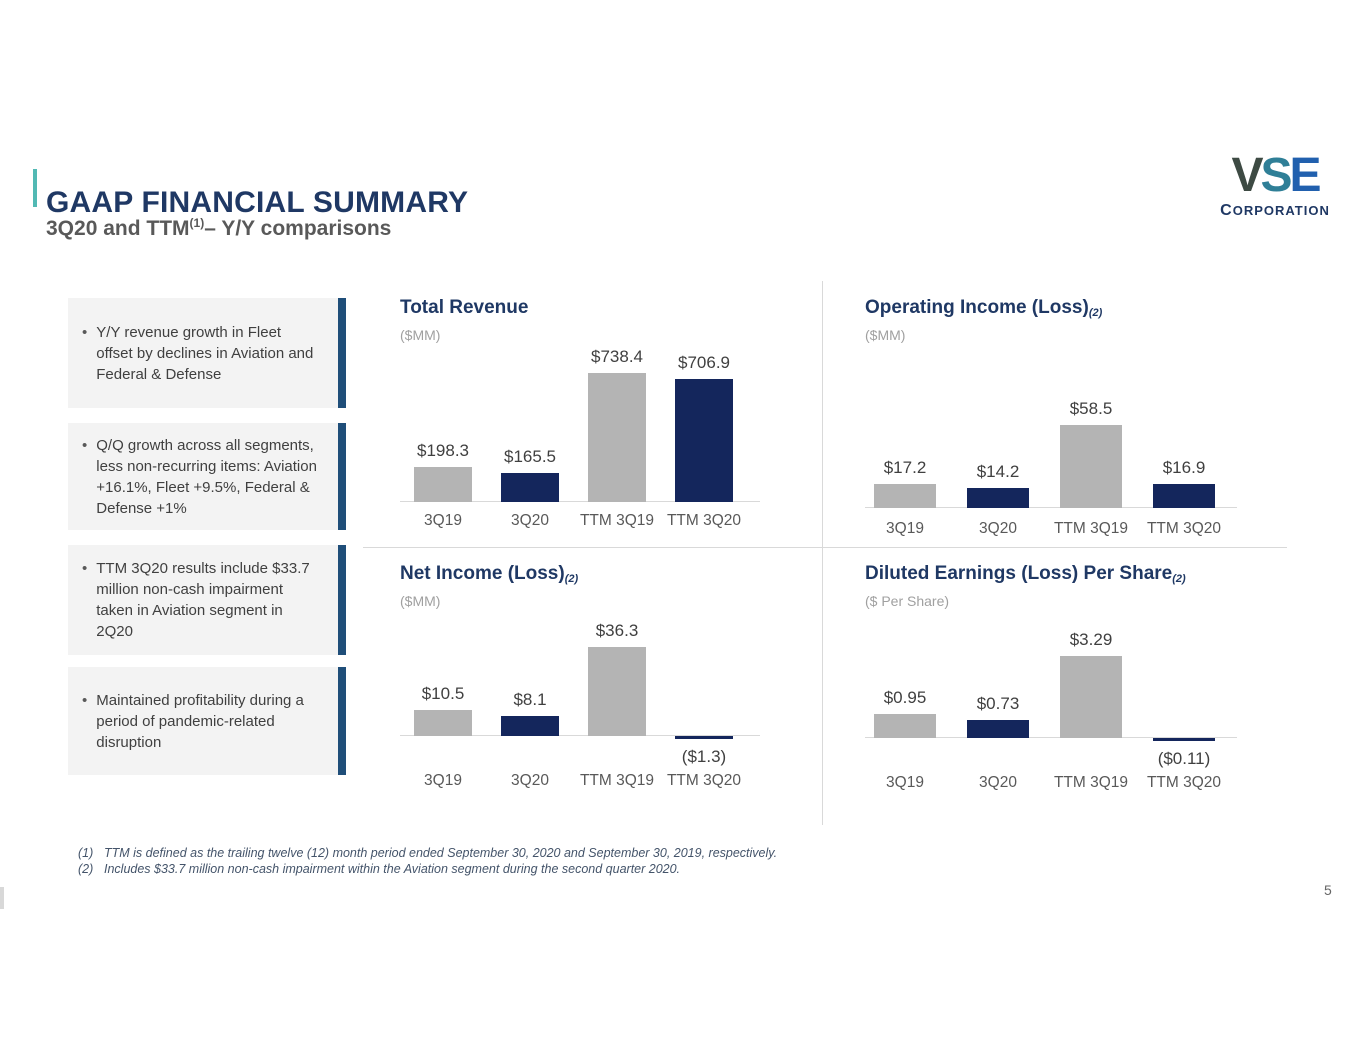  Describe the element at coordinates (580, 309) in the screenshot. I see `chart-title: Total Revenue` at that location.